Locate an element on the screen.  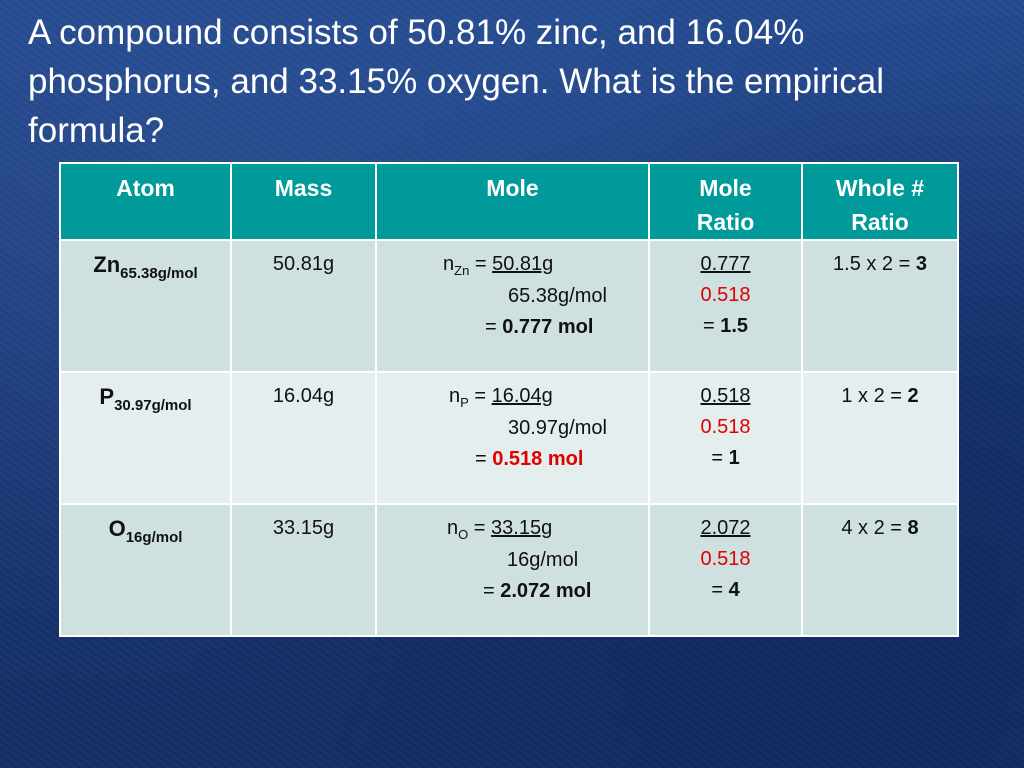
atom-symbol: O is located at coordinates (117, 528).